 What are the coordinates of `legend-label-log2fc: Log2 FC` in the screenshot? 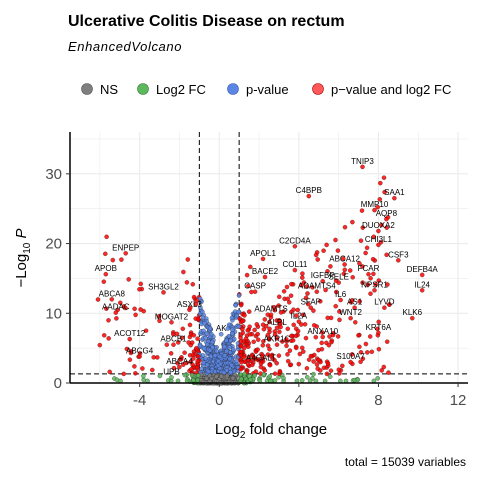 It's located at (181, 89).